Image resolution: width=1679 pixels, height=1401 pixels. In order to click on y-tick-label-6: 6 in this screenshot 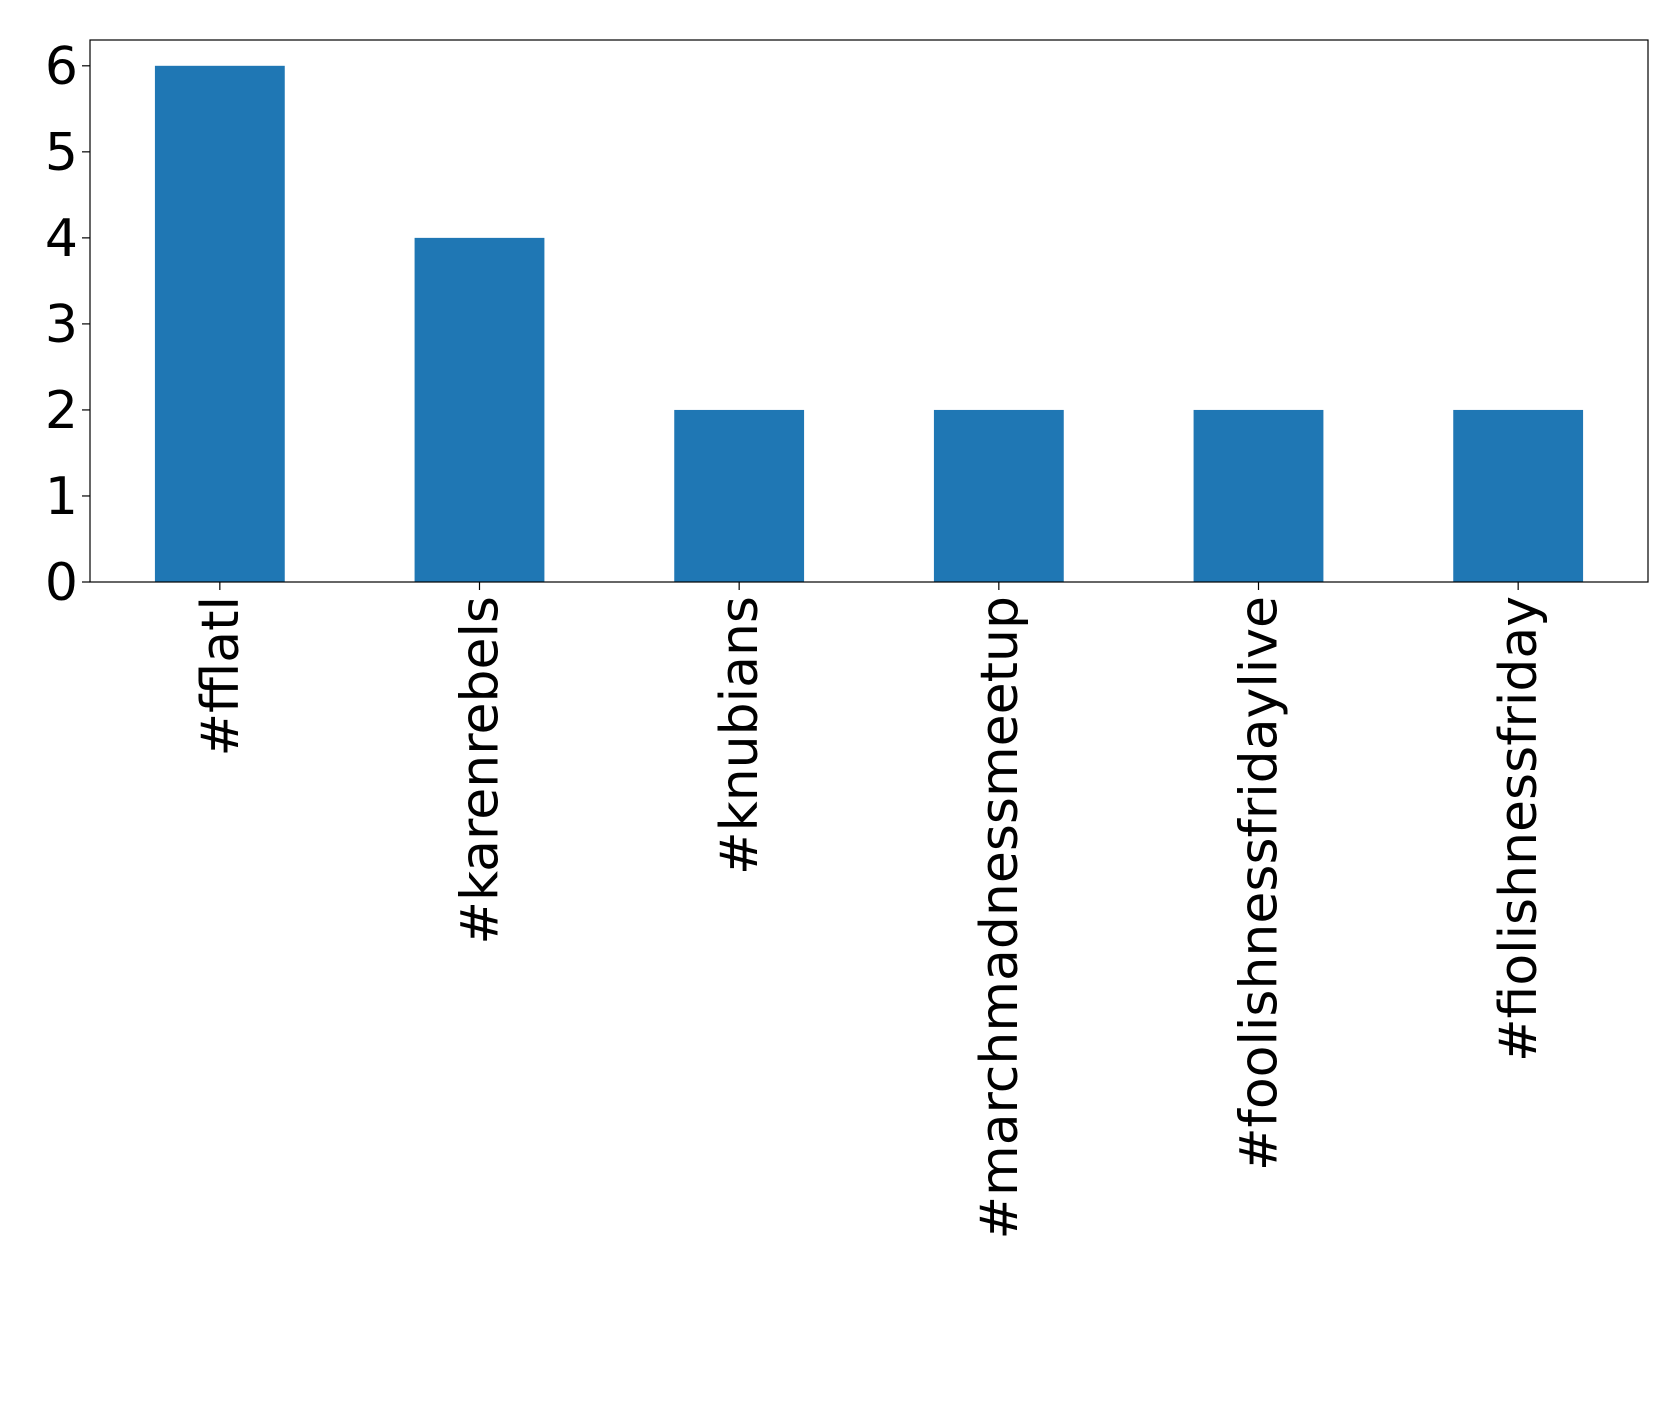, I will do `click(61, 67)`.